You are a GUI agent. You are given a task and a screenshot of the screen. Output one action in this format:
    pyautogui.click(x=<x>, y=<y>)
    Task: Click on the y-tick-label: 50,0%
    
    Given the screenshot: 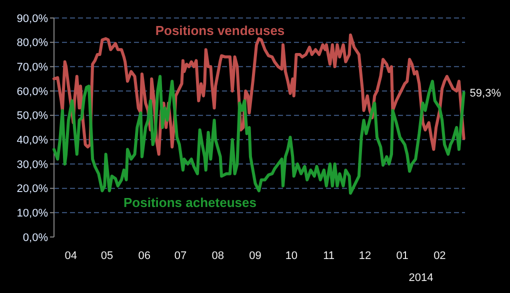 What is the action you would take?
    pyautogui.click(x=32, y=116)
    